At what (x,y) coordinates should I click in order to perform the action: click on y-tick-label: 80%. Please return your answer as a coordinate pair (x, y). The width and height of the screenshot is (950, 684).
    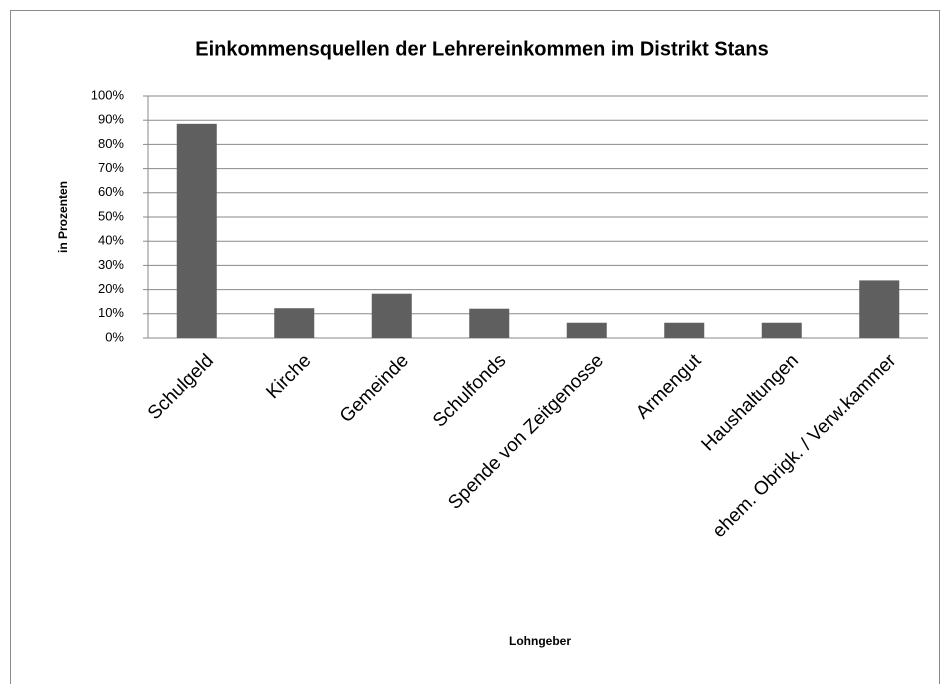
    Looking at the image, I should click on (111, 143).